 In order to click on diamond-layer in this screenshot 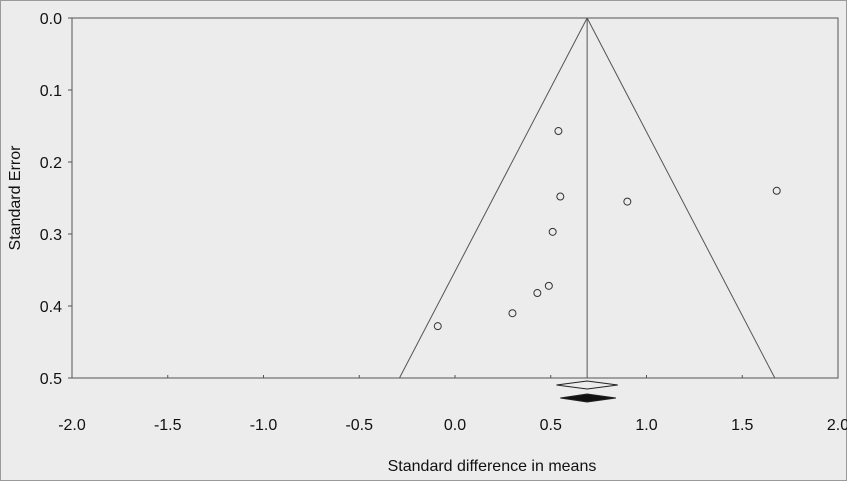, I will do `click(587, 391)`.